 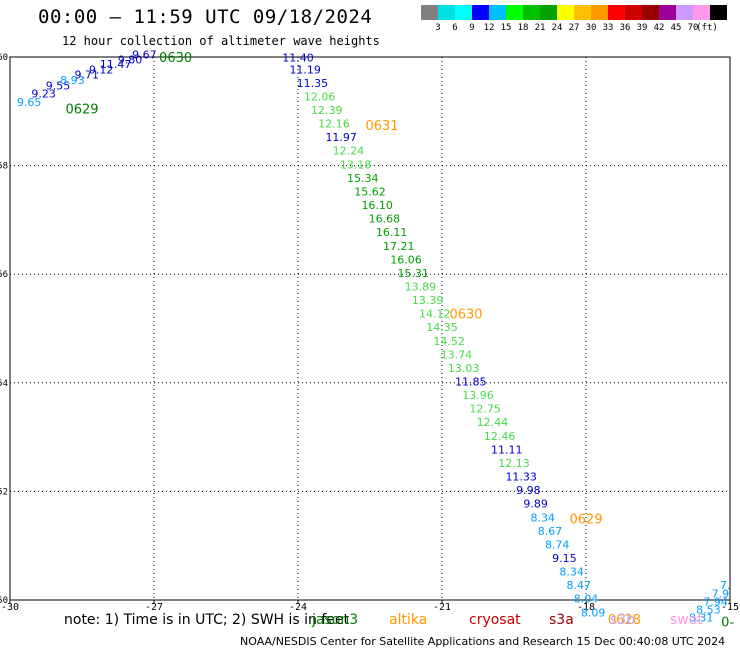 I want to click on wave-height-label: 12.16, so click(x=334, y=124).